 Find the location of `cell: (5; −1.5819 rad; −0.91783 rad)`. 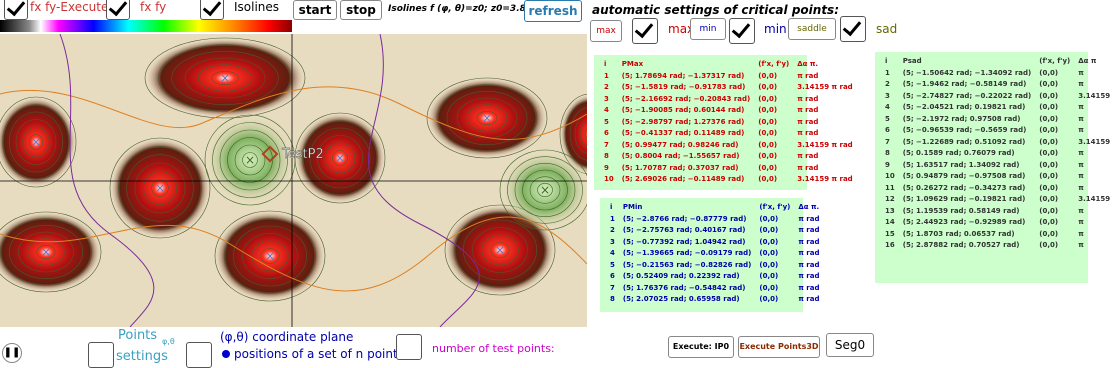

cell: (5; −1.5819 rad; −0.91783 rad) is located at coordinates (683, 87).